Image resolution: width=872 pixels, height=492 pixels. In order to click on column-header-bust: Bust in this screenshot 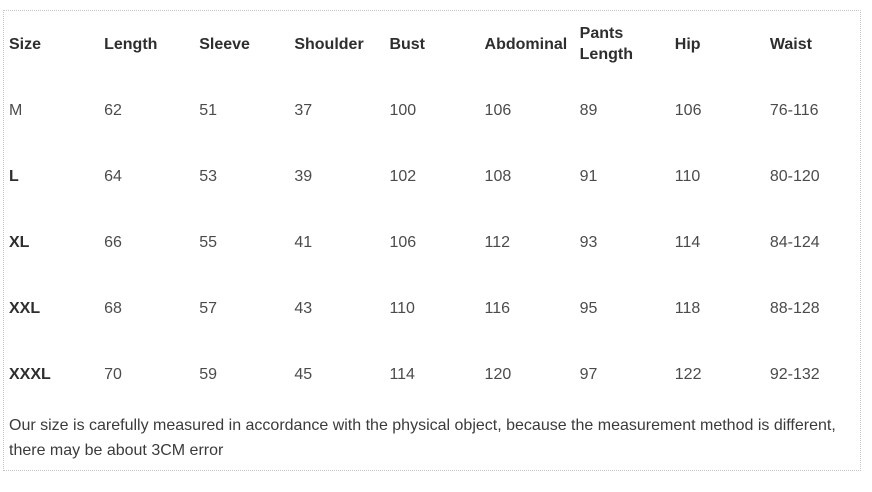, I will do `click(407, 44)`.